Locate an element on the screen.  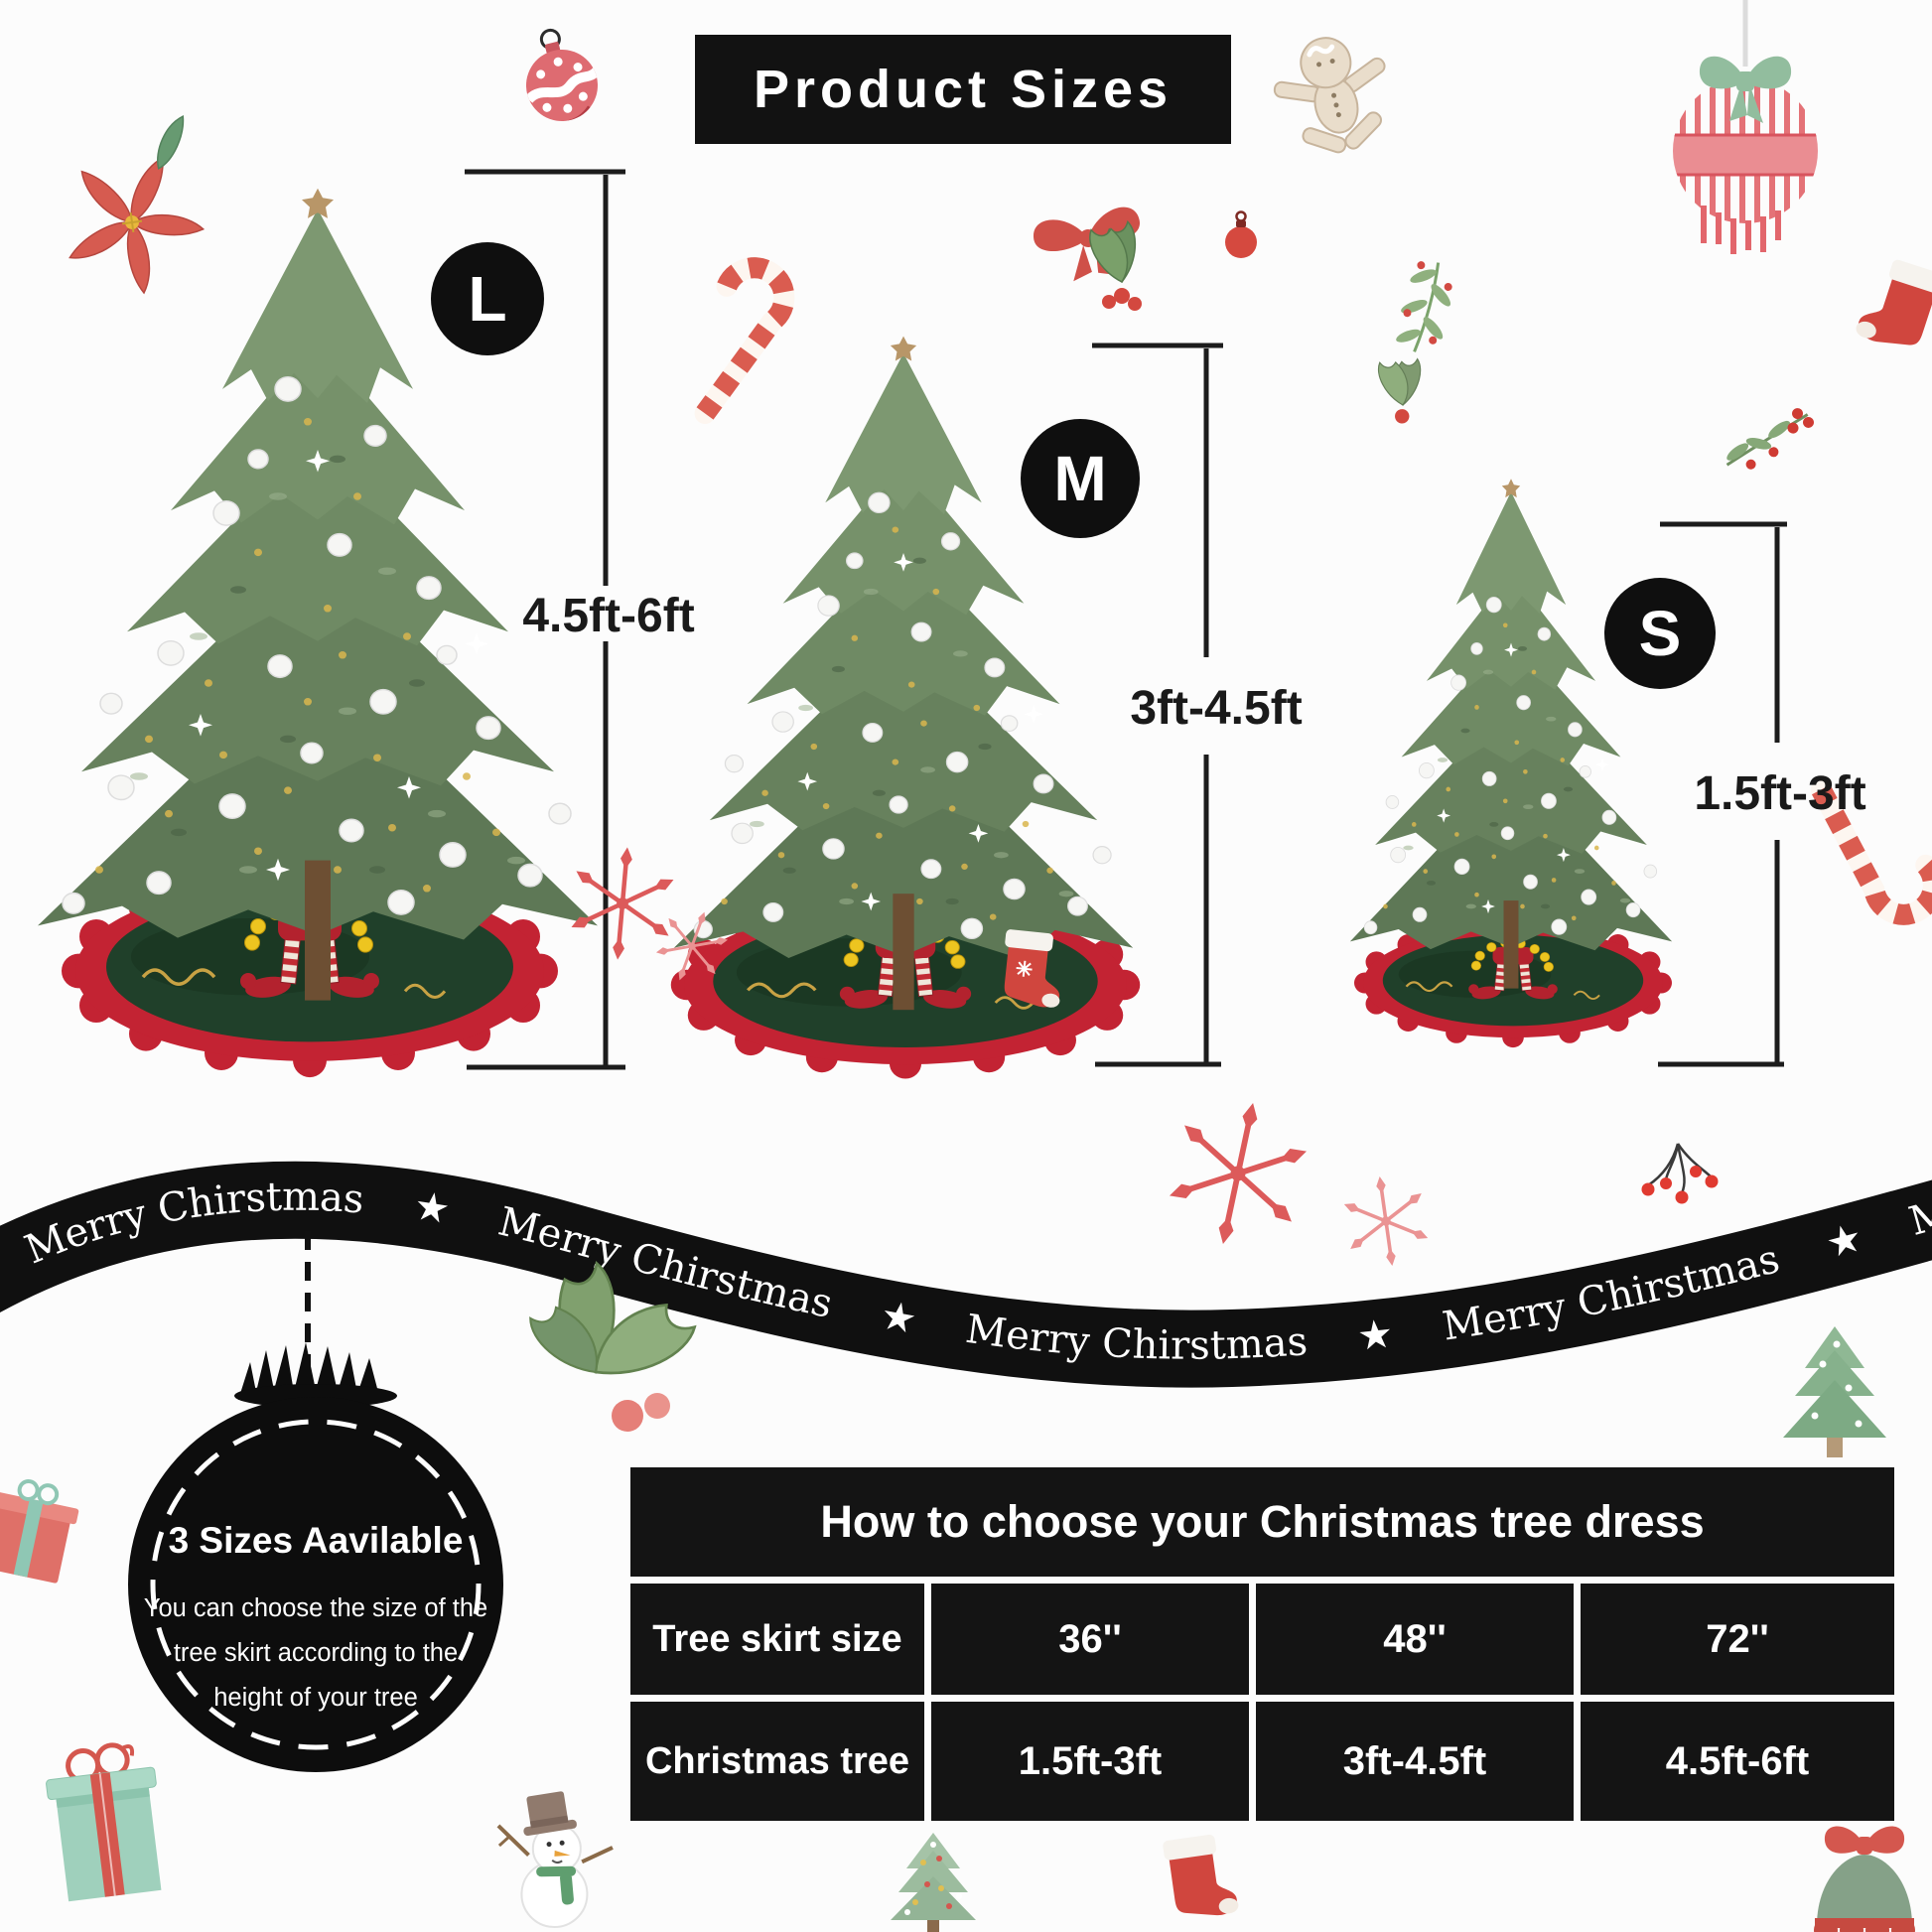
striped-ornament-with-bow-icon is located at coordinates (1746, 127).